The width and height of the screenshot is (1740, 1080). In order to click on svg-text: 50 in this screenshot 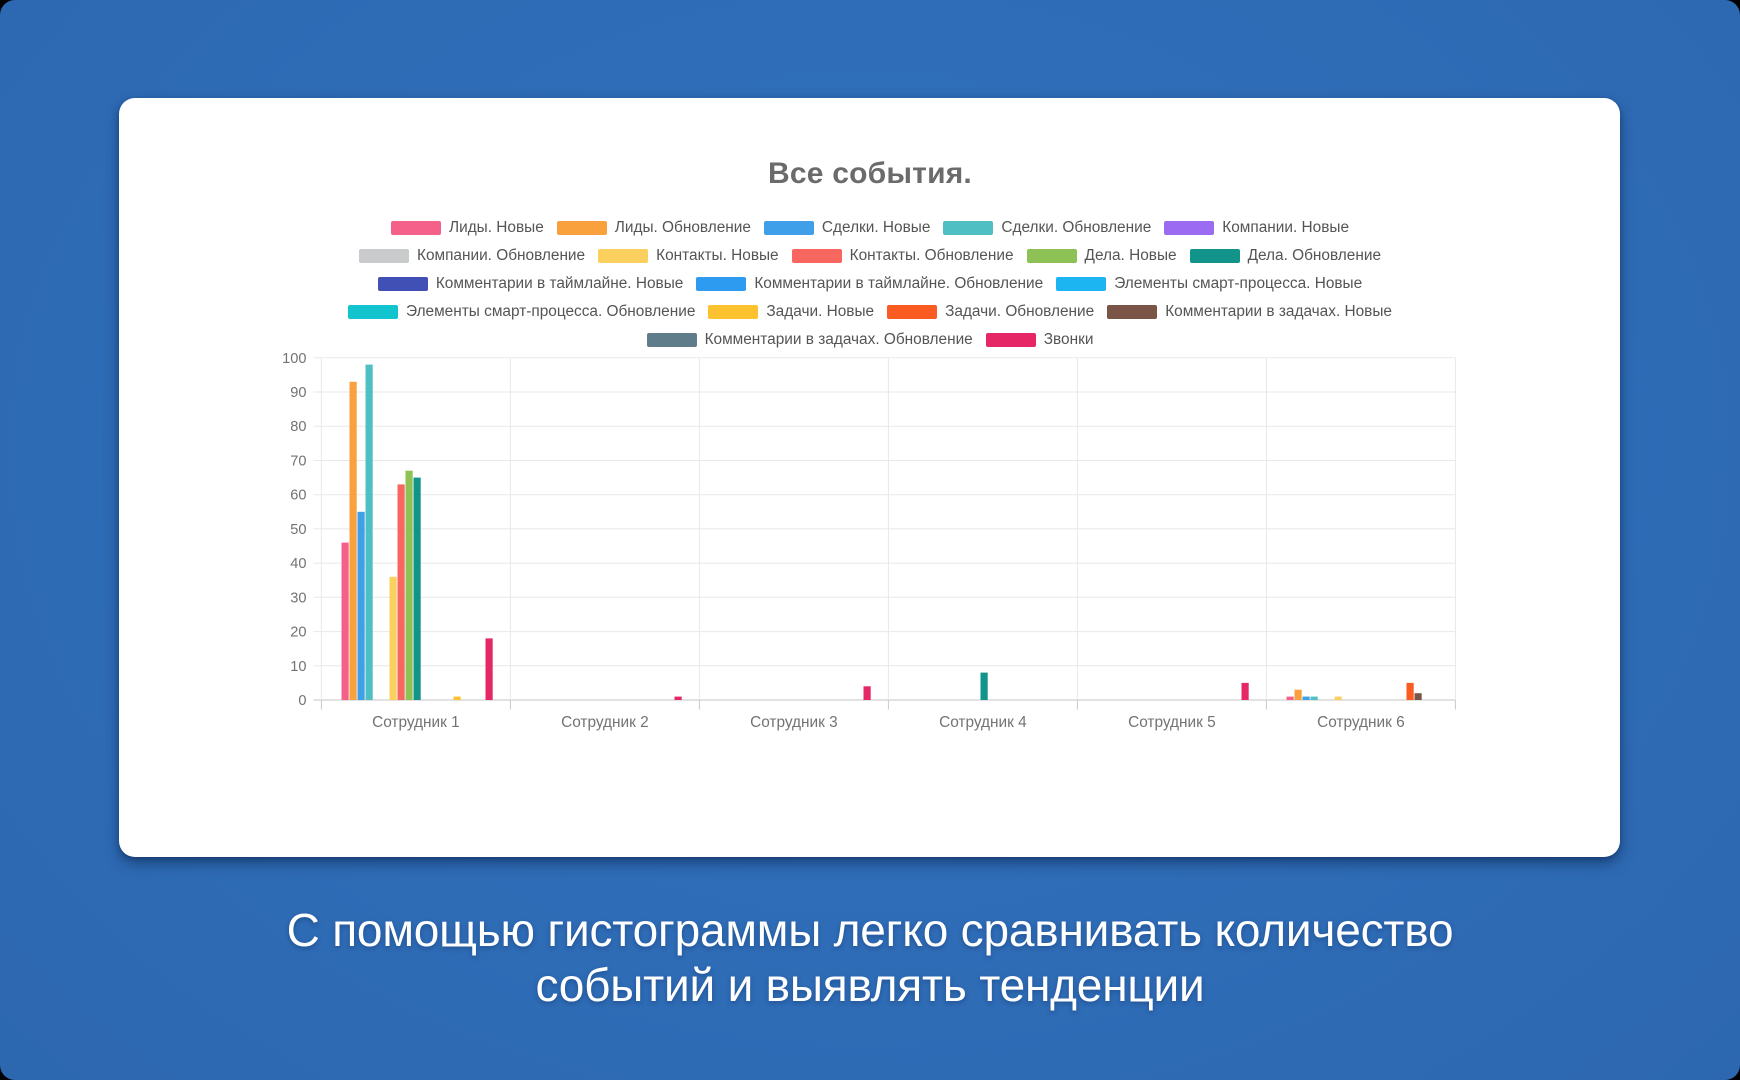, I will do `click(298, 530)`.